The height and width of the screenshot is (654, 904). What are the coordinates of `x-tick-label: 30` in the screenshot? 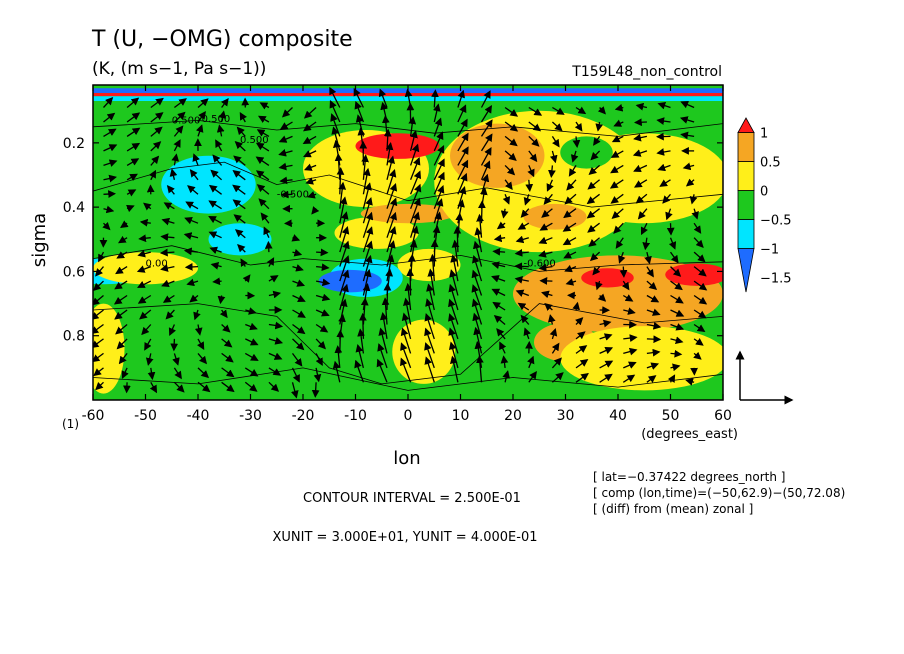 It's located at (566, 416).